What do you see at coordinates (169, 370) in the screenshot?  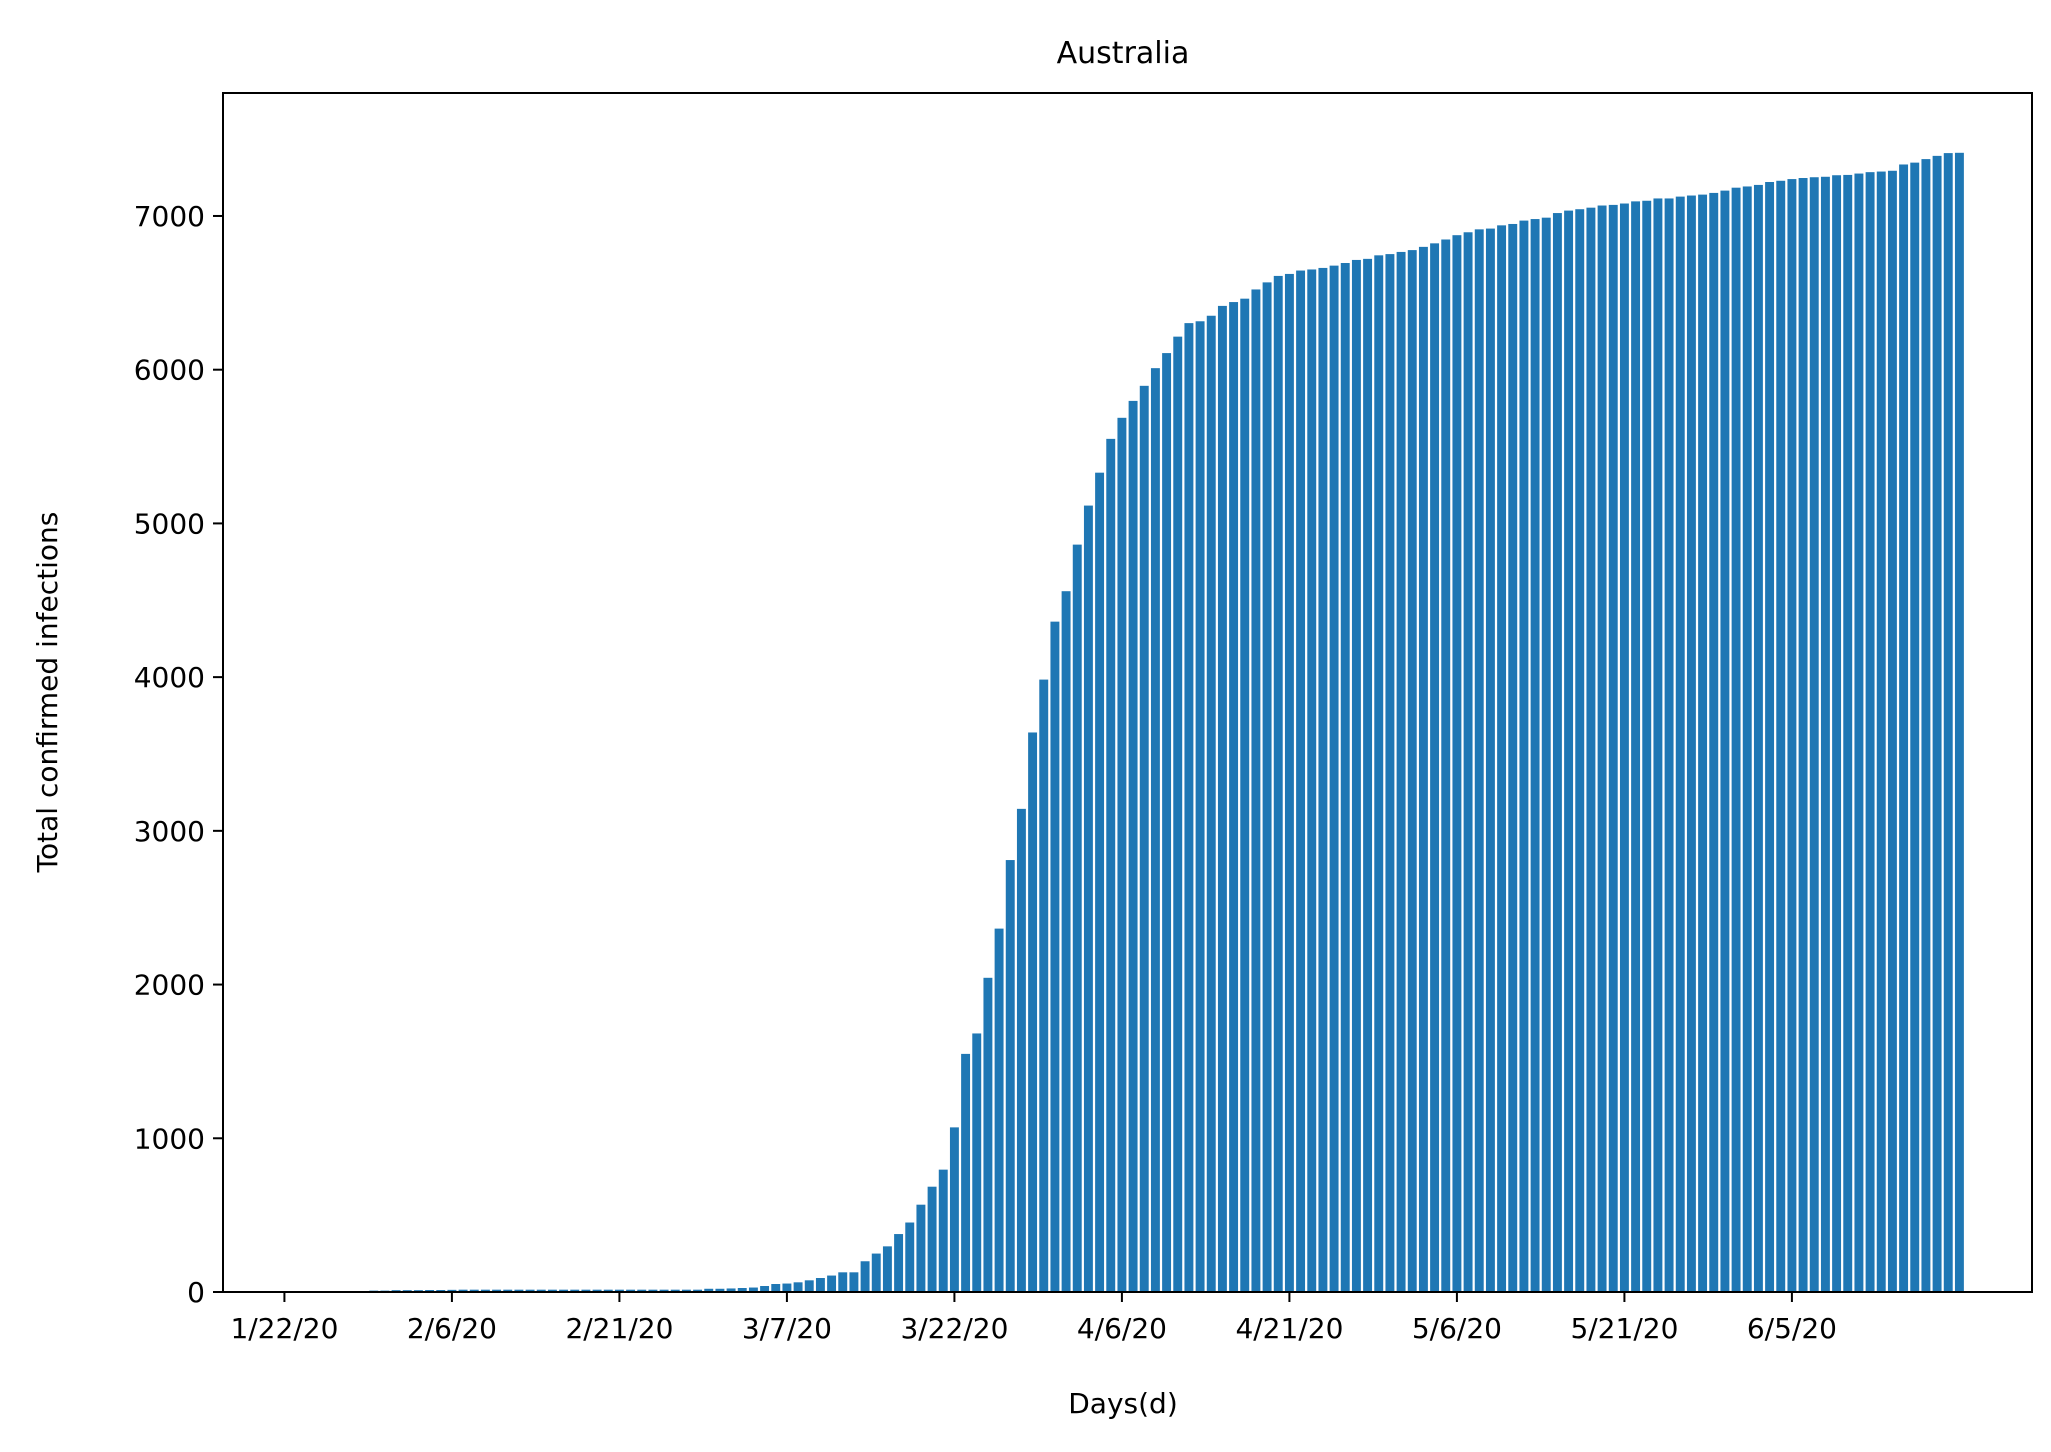 I see `y-tick-label: 6000` at bounding box center [169, 370].